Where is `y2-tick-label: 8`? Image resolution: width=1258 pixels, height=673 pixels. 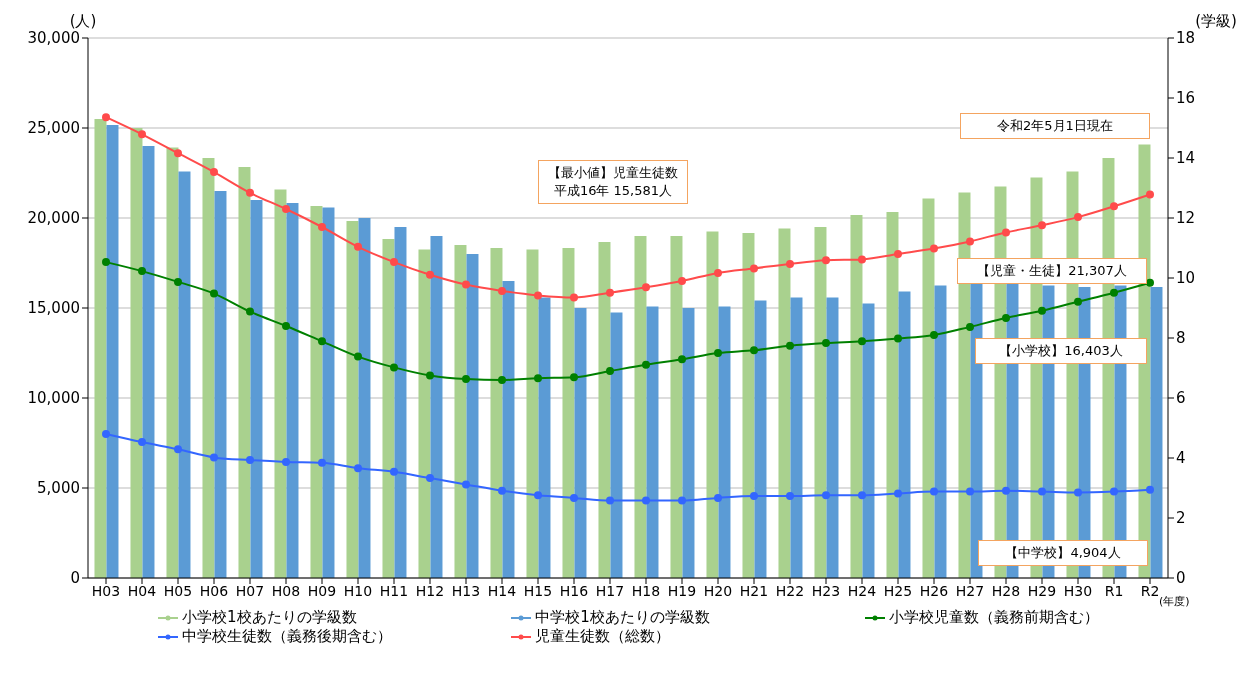 y2-tick-label: 8 is located at coordinates (1181, 338).